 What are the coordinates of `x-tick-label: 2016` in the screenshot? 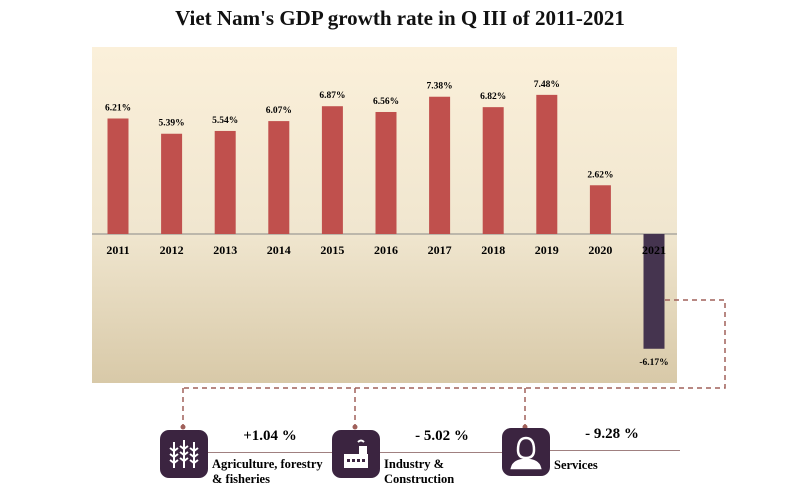 It's located at (386, 250).